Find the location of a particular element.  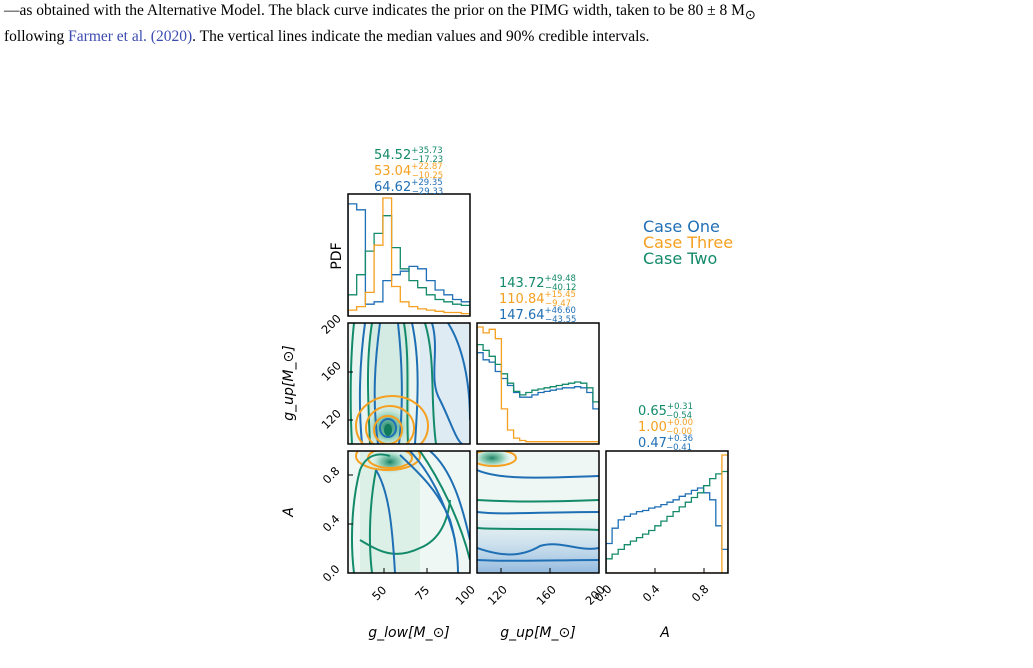

tick-label-y-gup-160: 160 is located at coordinates (330, 370).